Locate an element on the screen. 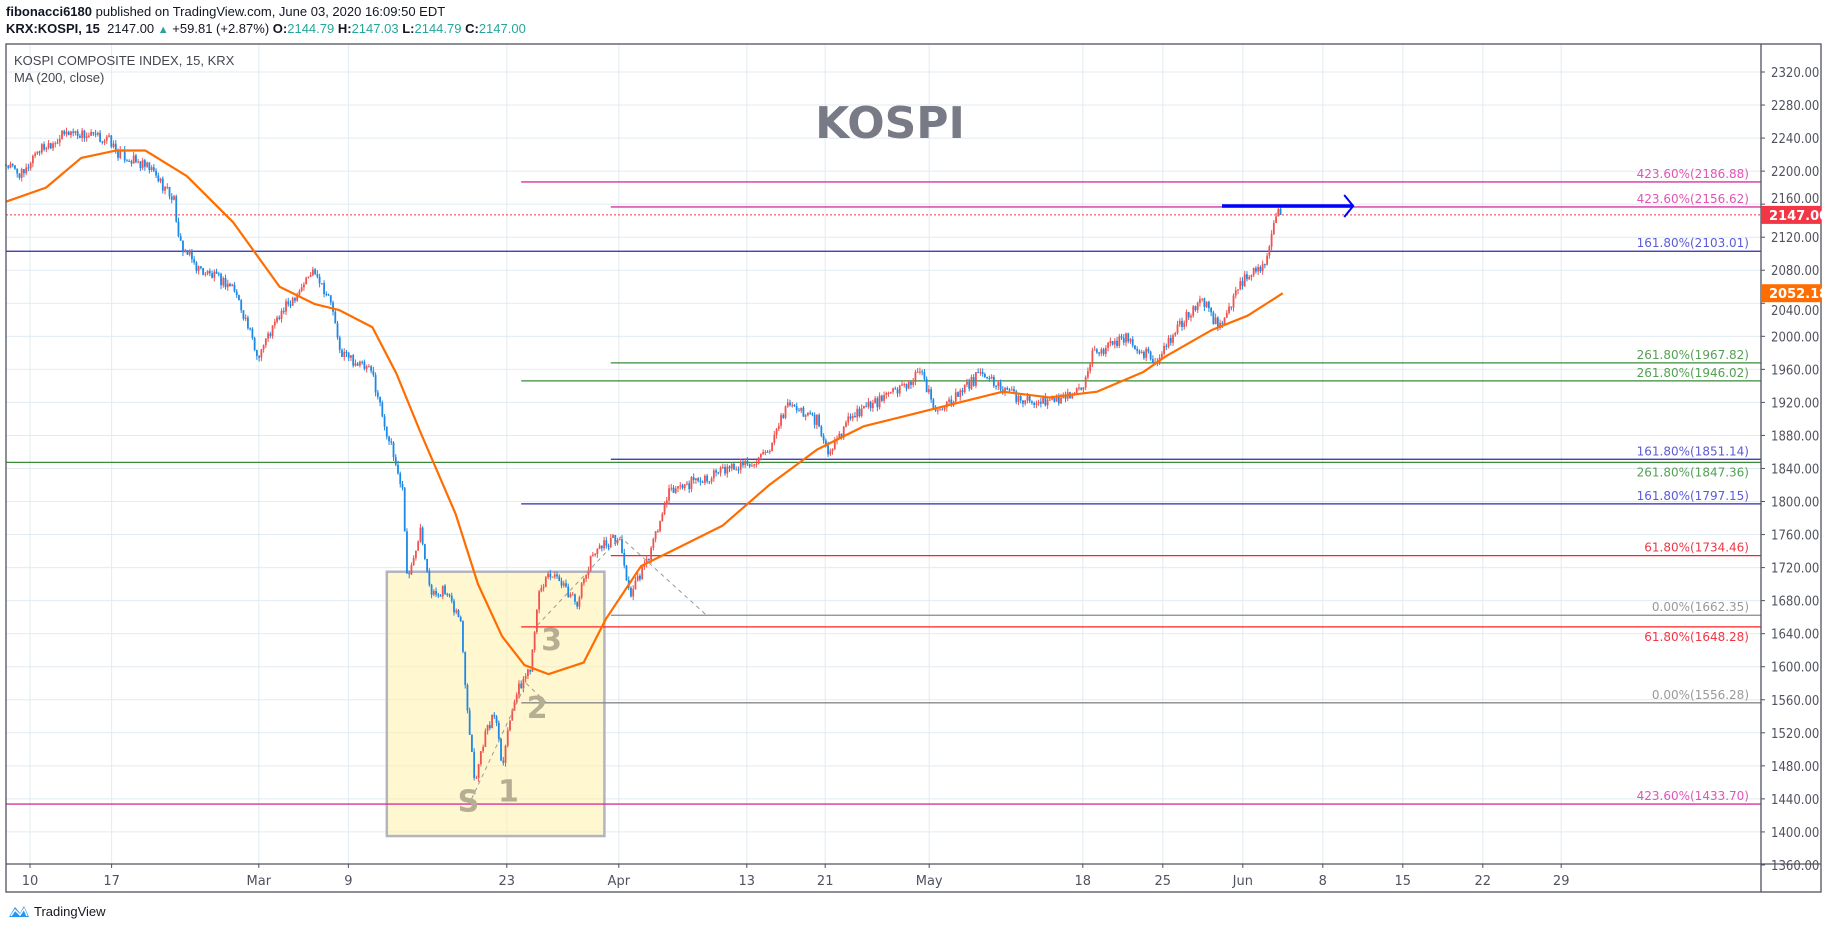 This screenshot has height=930, width=1828. time-tick-label: 9 is located at coordinates (348, 881).